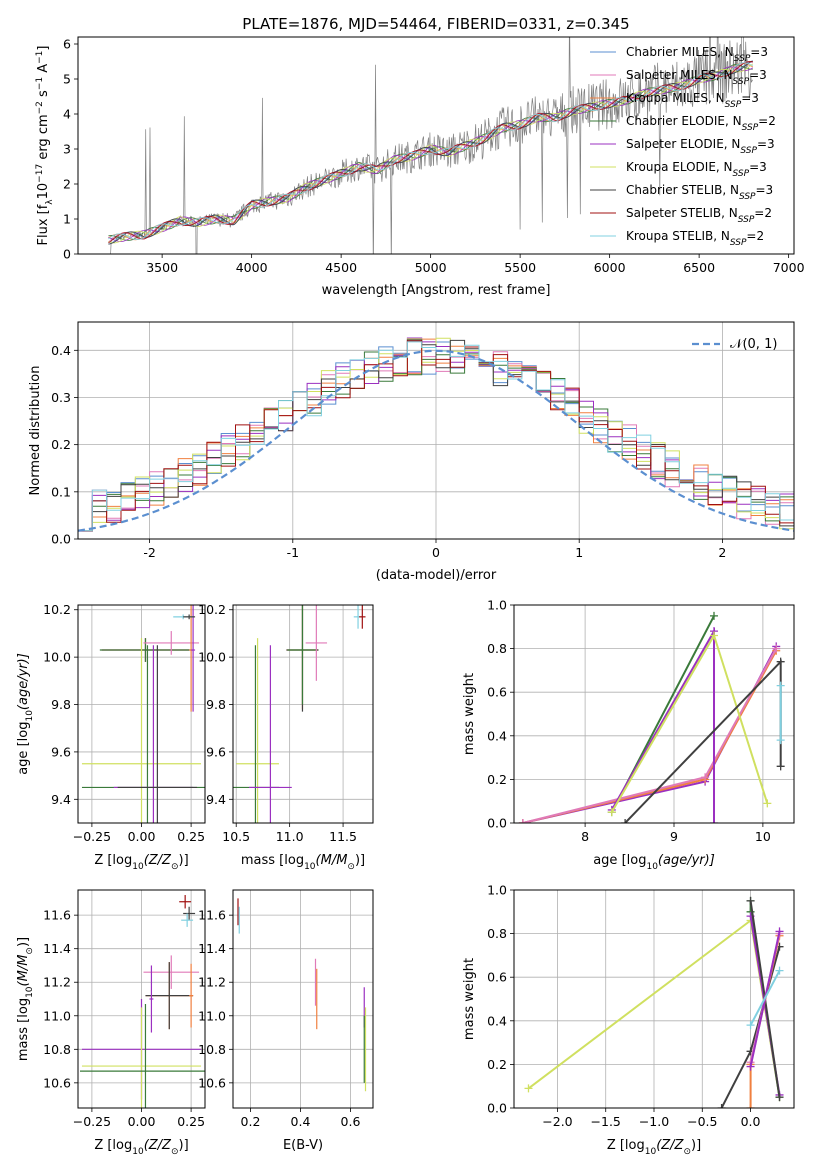 The image size is (819, 1174). Describe the element at coordinates (520, 267) in the screenshot. I see `x-tick-label: 5500` at that location.